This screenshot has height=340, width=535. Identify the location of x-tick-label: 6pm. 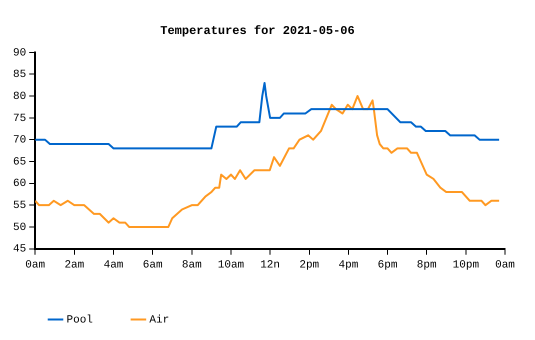
(388, 265).